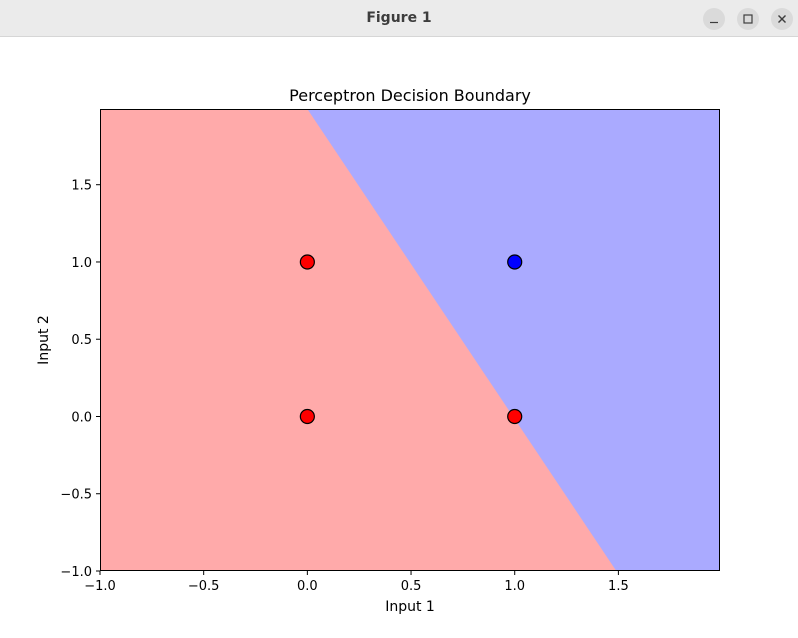  I want to click on minimize-icon, so click(714, 22).